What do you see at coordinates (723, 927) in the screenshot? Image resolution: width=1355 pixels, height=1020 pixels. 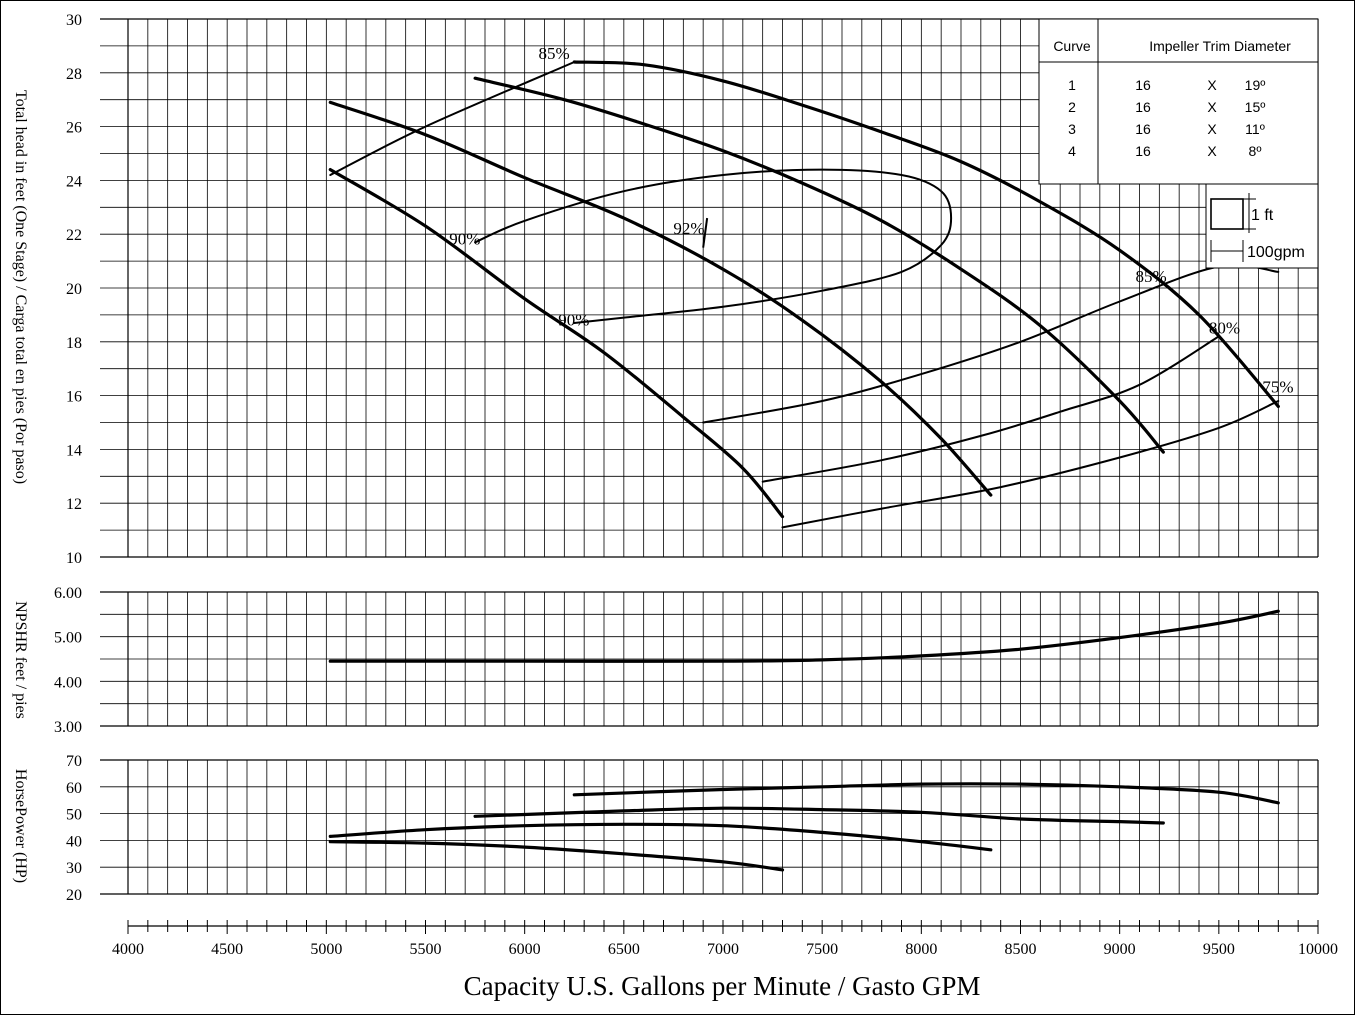 I see `x-axis-ticks` at bounding box center [723, 927].